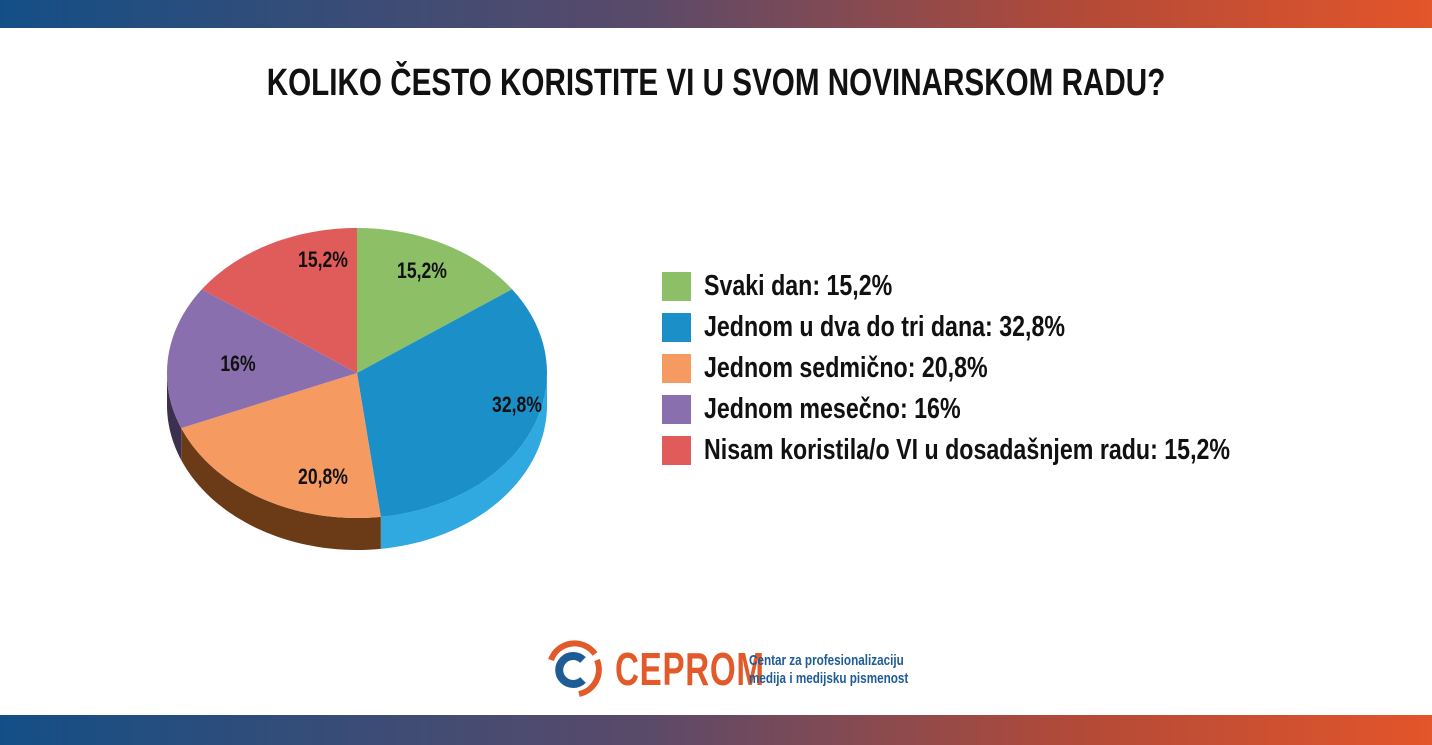 The image size is (1432, 745). I want to click on legend-item: Svaki dan: 15,2%, so click(1012, 286).